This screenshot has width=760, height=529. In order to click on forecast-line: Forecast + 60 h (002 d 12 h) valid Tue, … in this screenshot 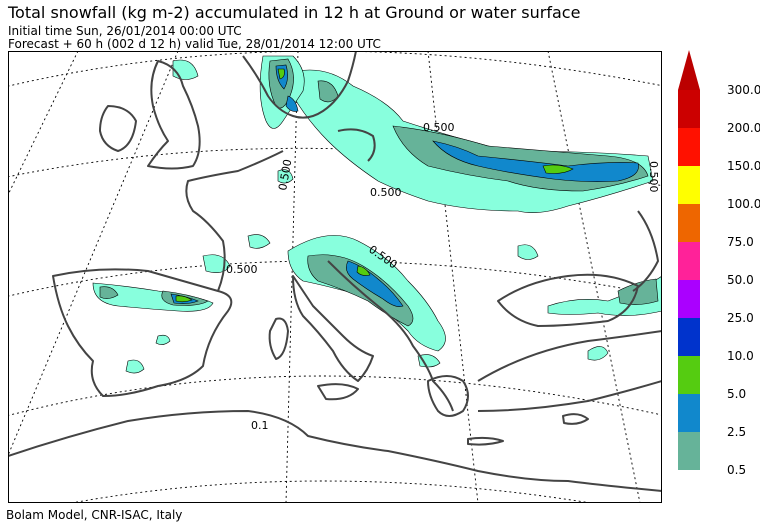, I will do `click(194, 44)`.